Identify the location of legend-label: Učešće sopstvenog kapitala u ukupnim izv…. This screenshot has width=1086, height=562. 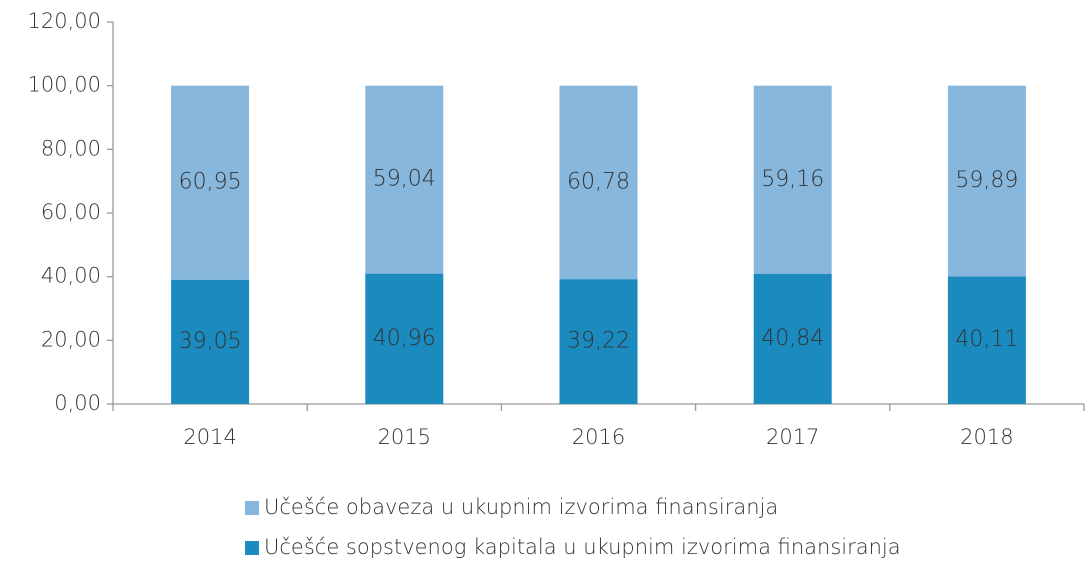
(582, 547).